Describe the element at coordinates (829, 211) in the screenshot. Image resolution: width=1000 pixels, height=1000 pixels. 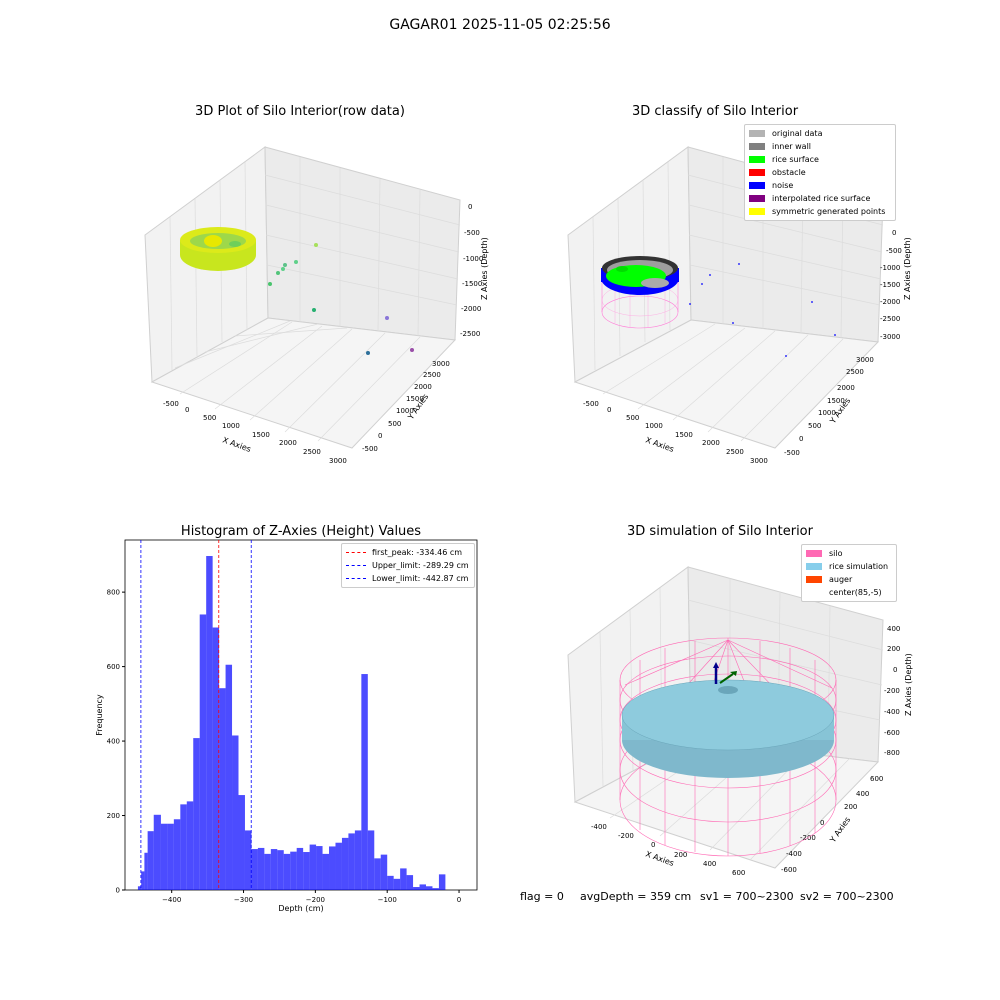
I see `legend-label: symmetric generated points` at that location.